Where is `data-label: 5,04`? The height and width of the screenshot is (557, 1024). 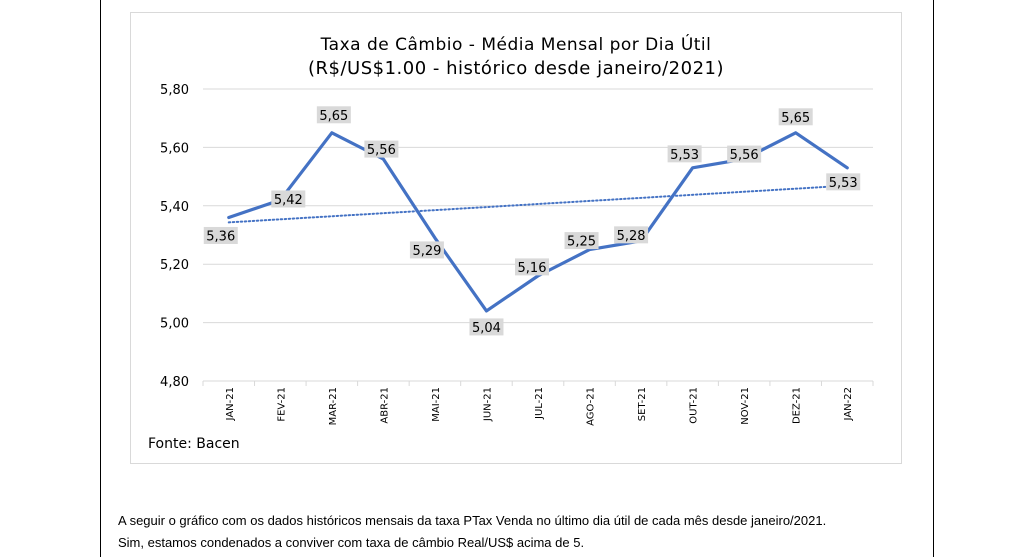
data-label: 5,04 is located at coordinates (486, 328).